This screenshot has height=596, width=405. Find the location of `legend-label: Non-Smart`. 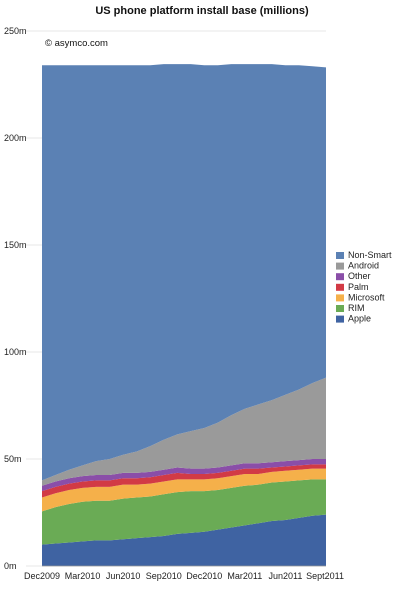

legend-label: Non-Smart is located at coordinates (370, 255).